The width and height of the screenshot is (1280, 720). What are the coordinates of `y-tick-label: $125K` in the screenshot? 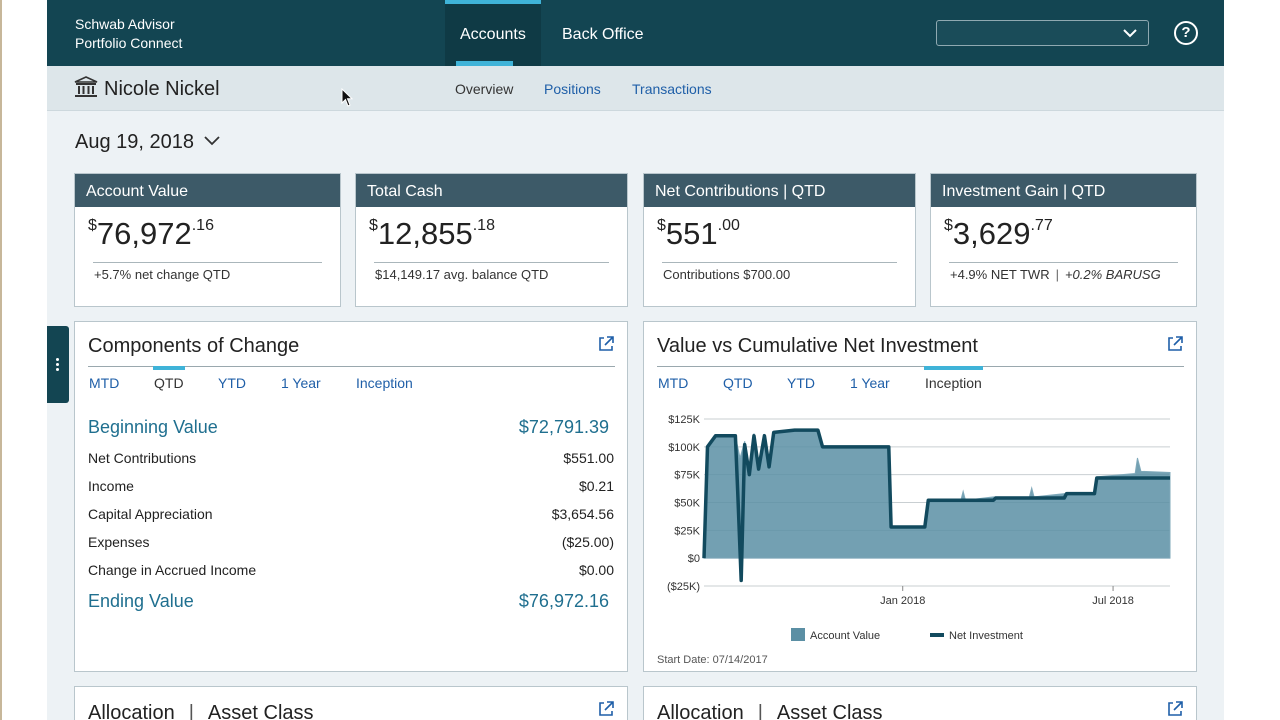 It's located at (684, 420).